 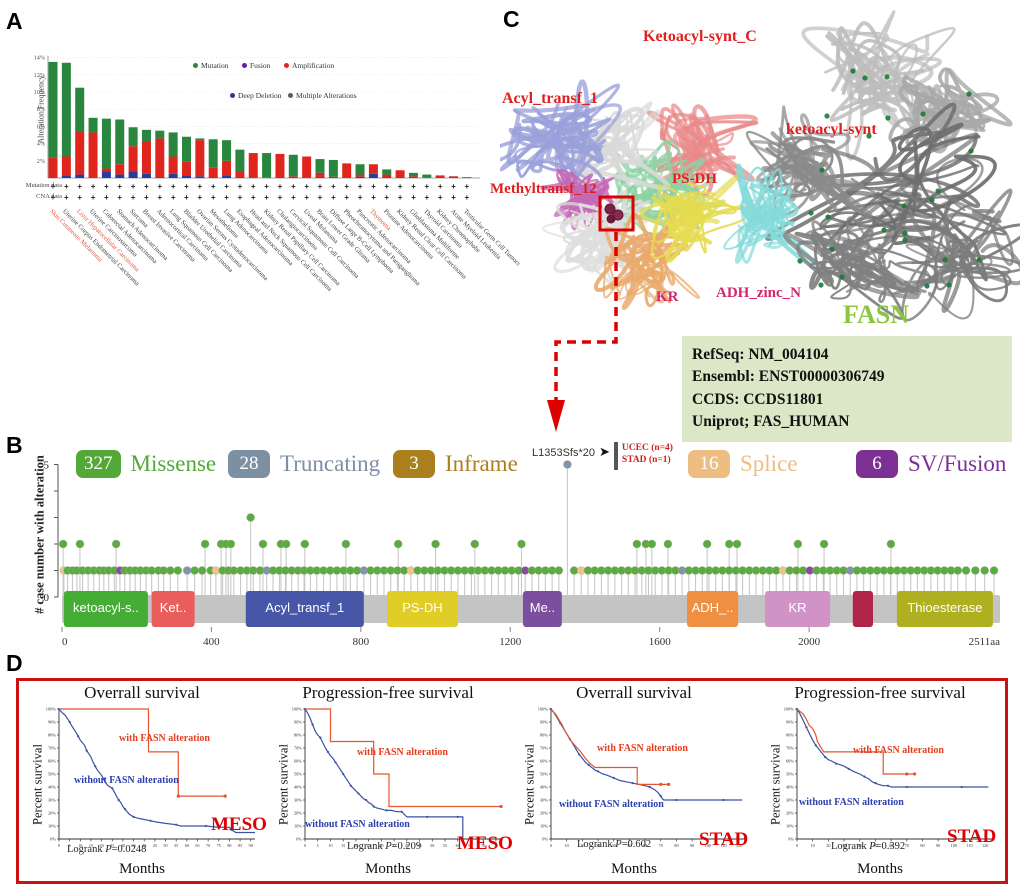 I want to click on svg-text: ketoacyl-s.., so click(x=106, y=607).